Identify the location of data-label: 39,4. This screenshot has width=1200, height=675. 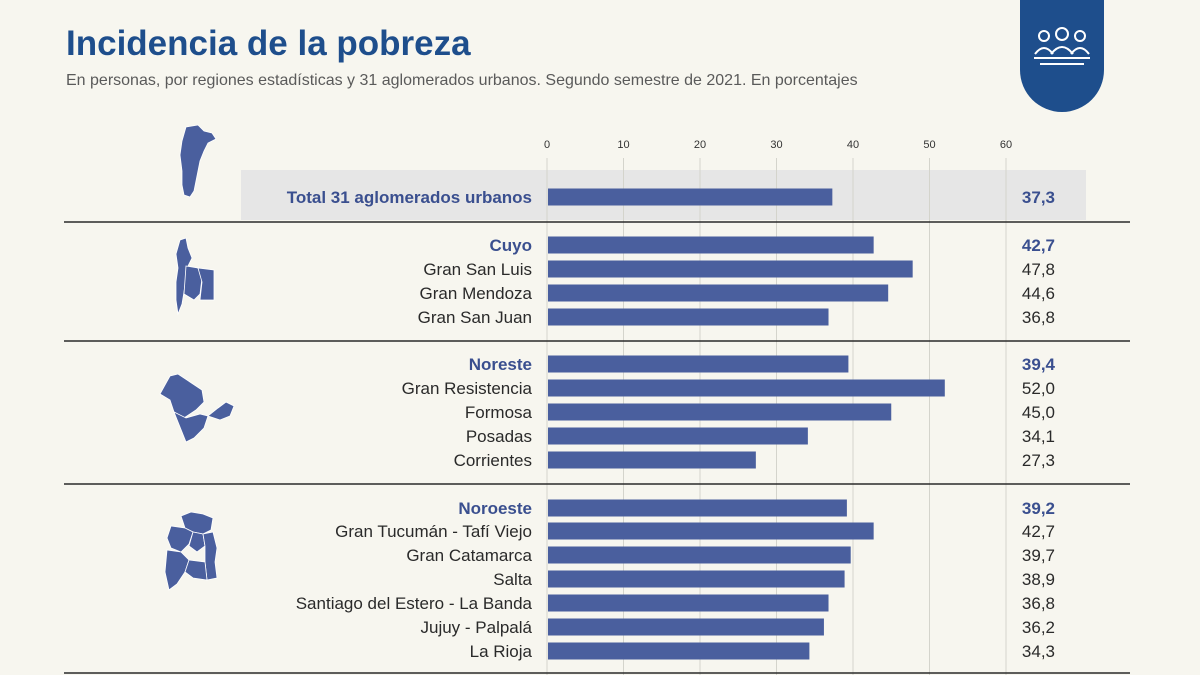
(1039, 364).